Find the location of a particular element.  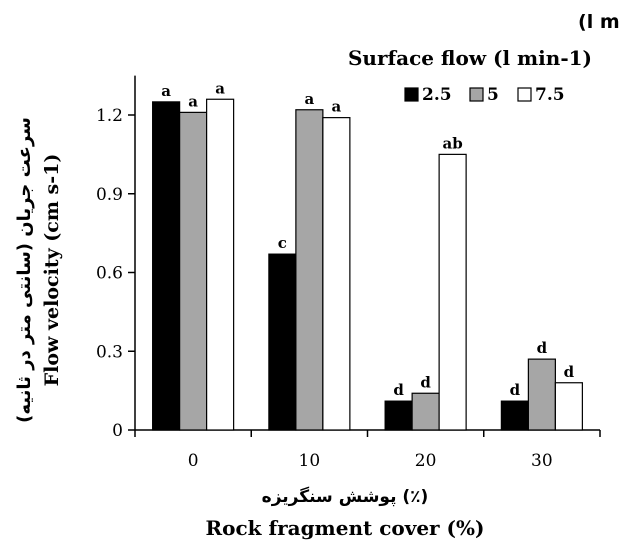

legend-swatch-7.5 is located at coordinates (524, 94).